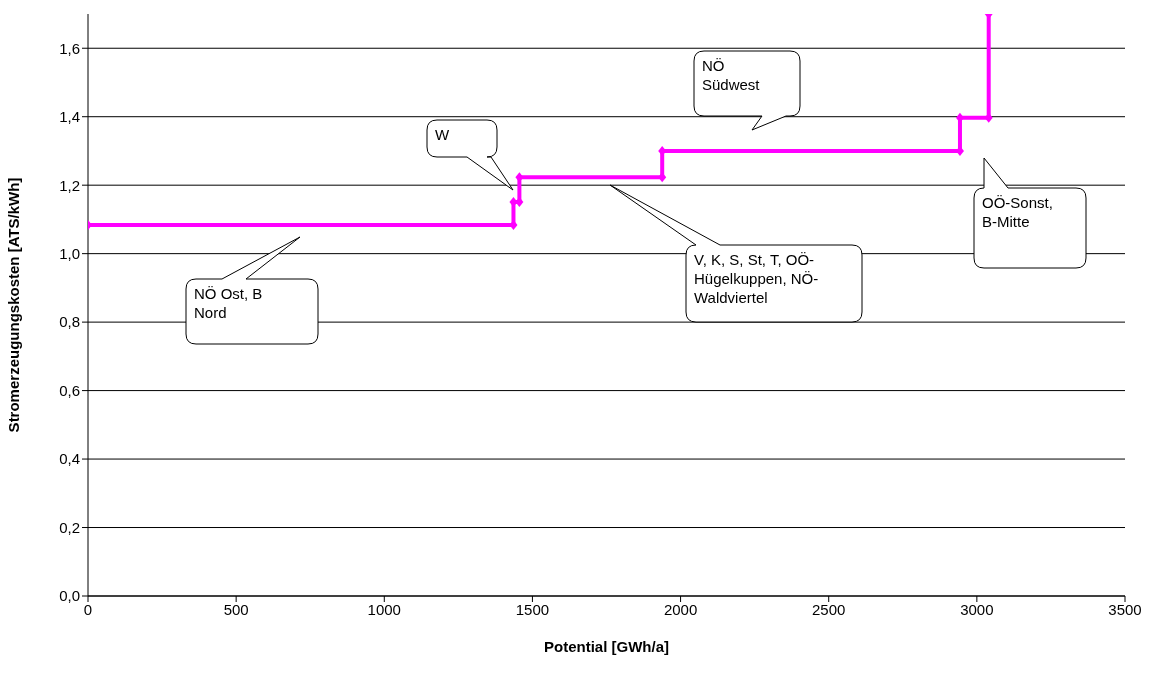 The image size is (1160, 680). I want to click on x-tick-label: 1000, so click(384, 609).